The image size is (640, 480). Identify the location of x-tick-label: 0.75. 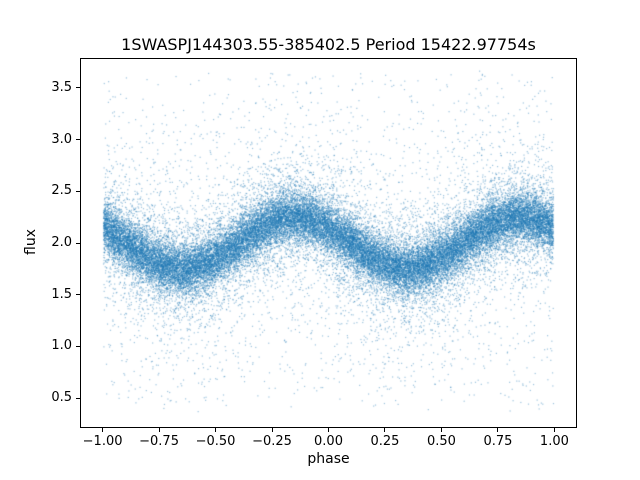
(498, 441).